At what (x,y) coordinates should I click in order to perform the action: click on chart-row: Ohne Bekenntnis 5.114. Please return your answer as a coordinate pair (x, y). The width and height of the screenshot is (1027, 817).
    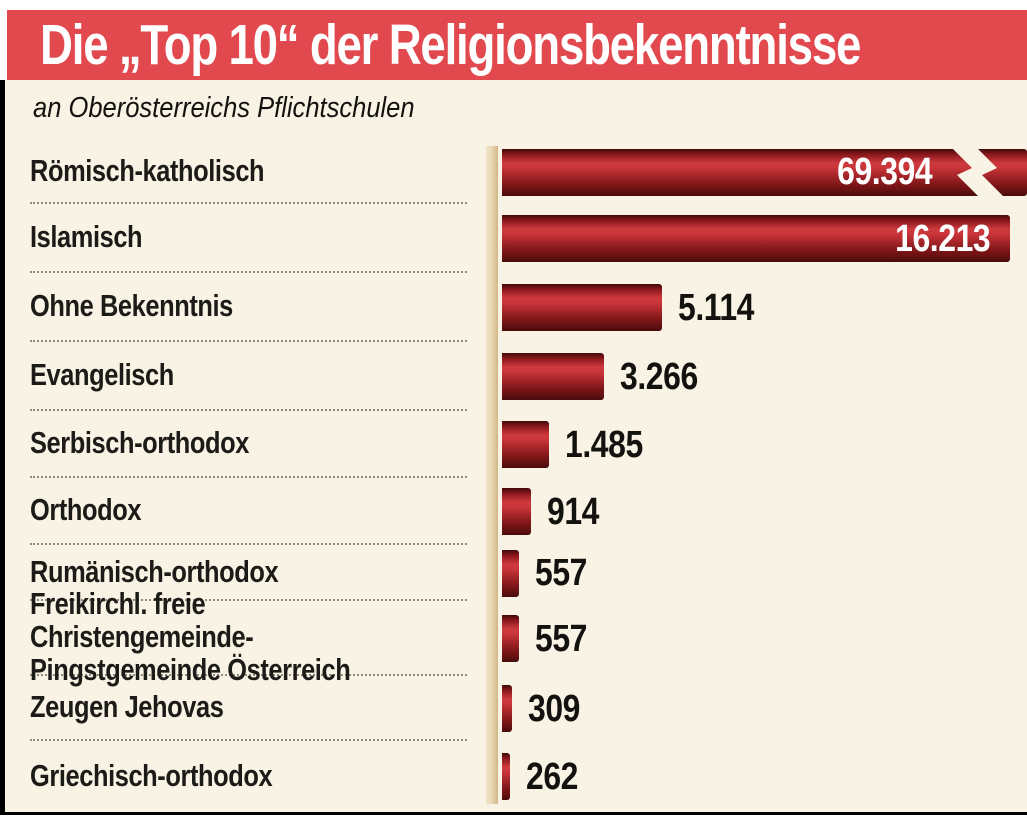
    Looking at the image, I should click on (516, 307).